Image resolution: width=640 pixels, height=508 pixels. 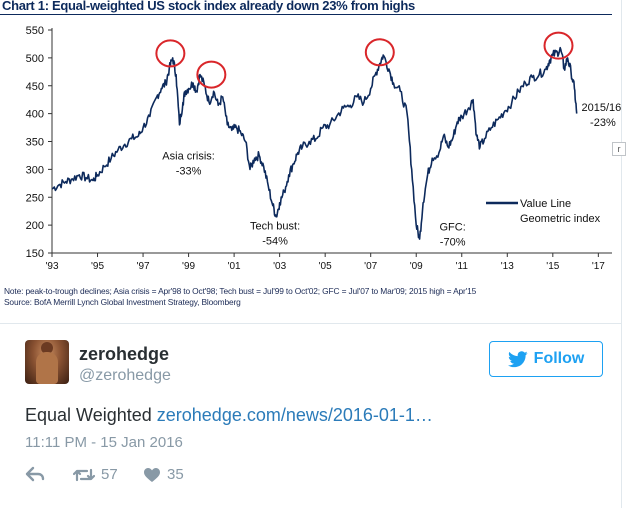 What do you see at coordinates (35, 254) in the screenshot?
I see `y-tick-label-150: 150` at bounding box center [35, 254].